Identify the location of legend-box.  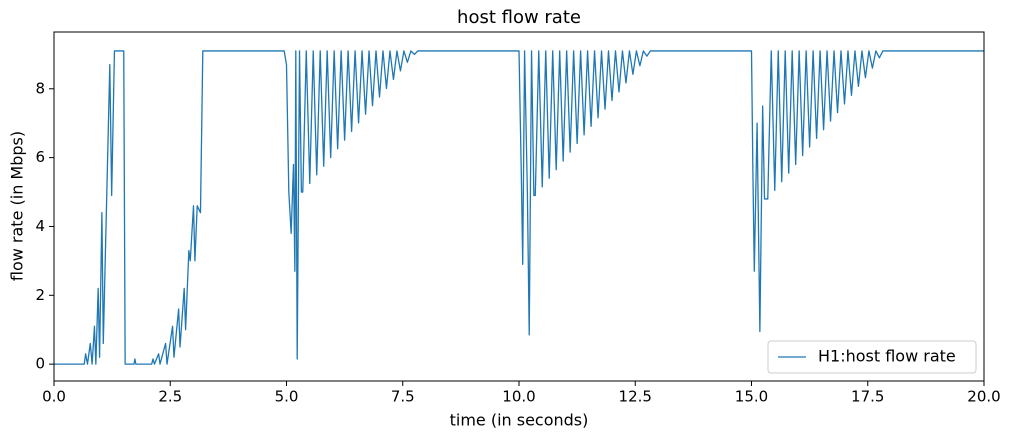
(872, 357).